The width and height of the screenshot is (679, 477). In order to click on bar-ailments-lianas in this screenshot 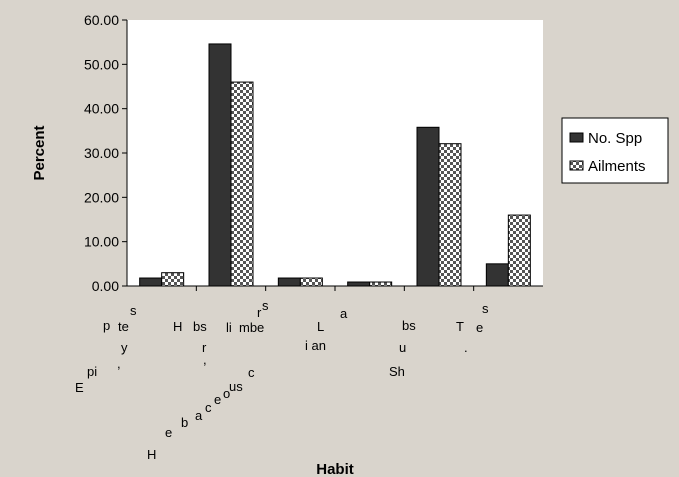, I will do `click(381, 284)`.